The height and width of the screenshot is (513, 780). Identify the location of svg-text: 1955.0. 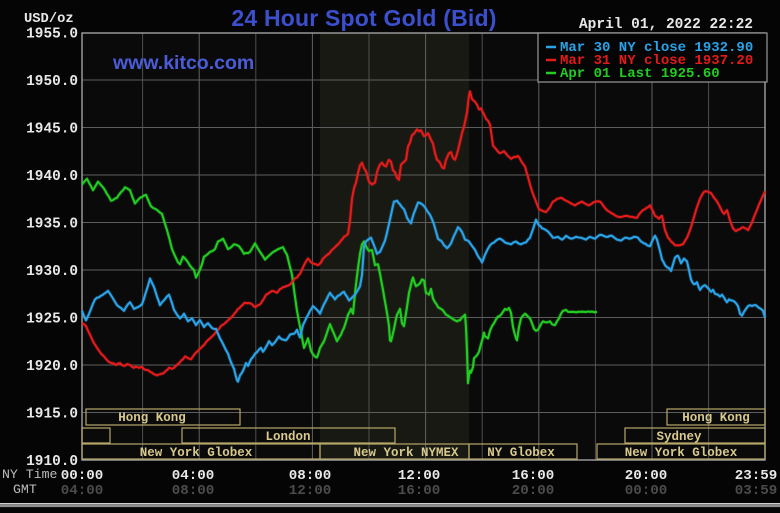
(52, 35).